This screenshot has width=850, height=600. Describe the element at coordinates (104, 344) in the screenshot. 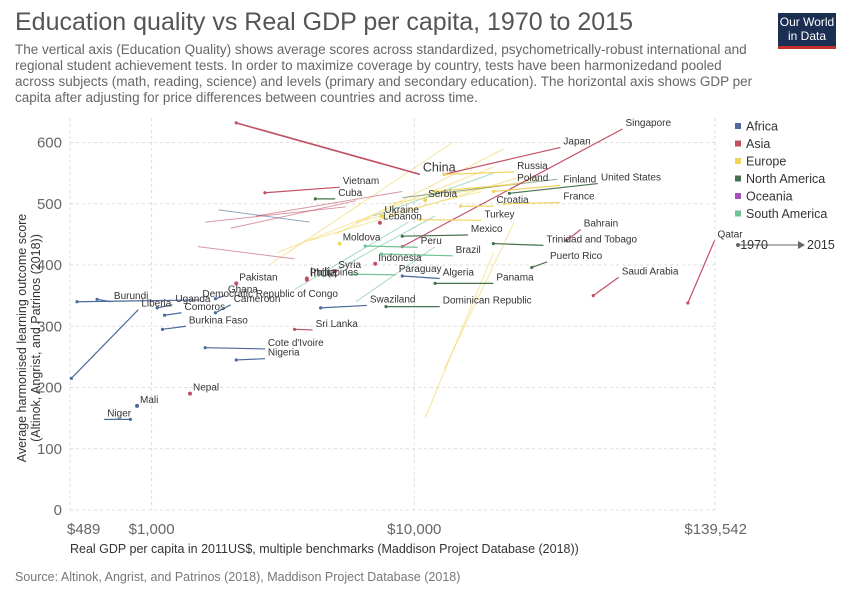

I see `series-line-Liberia` at that location.